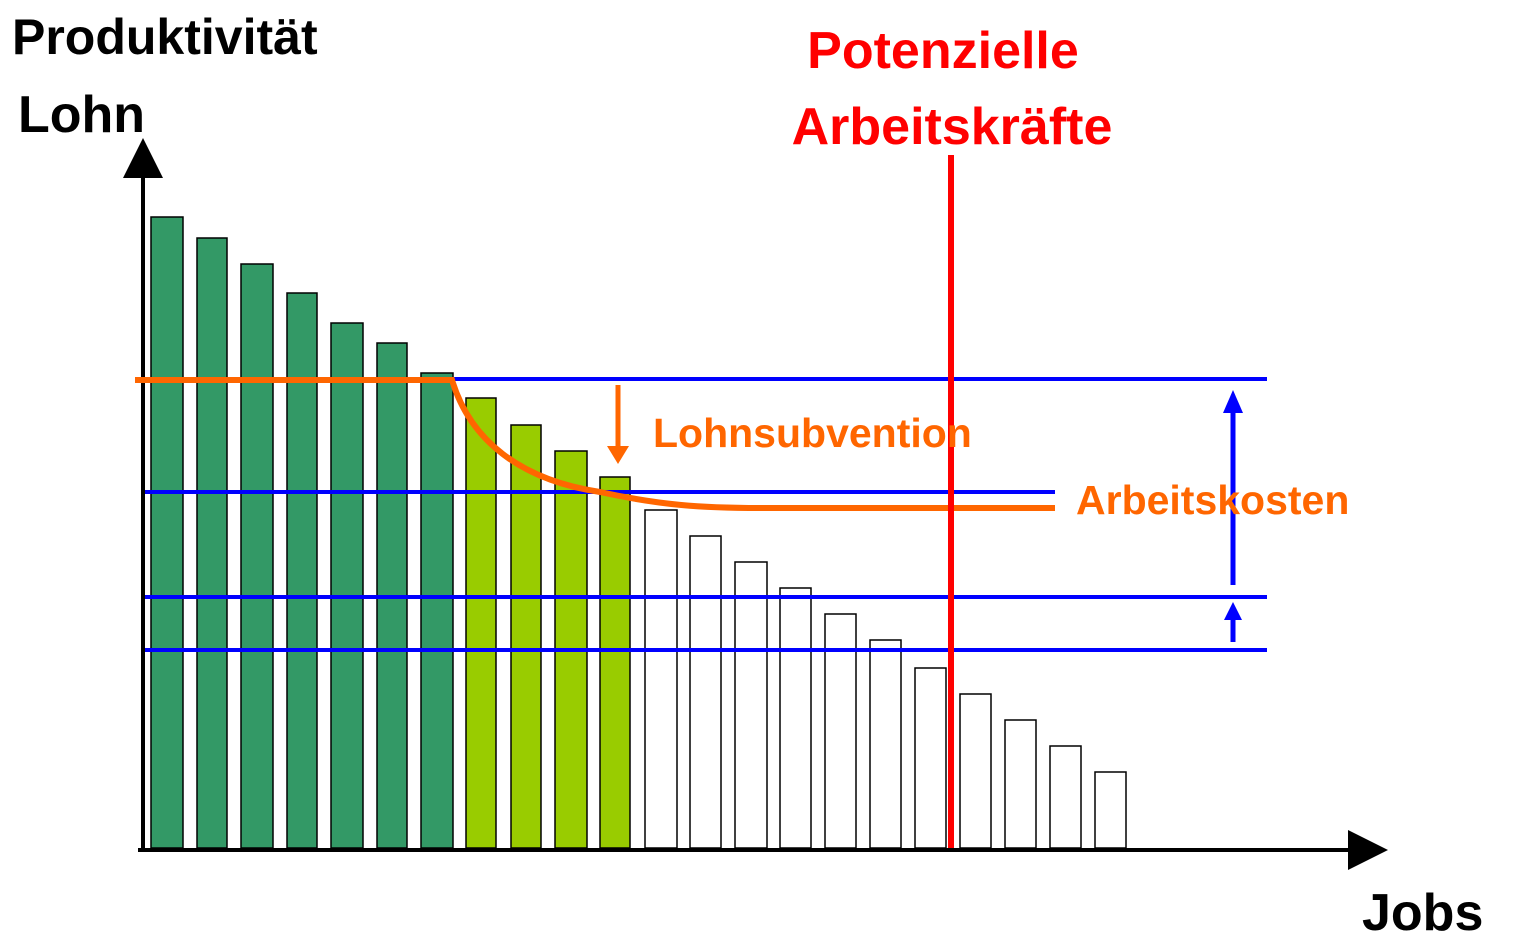 The image size is (1516, 936). I want to click on y-label: Lohn, so click(81, 115).